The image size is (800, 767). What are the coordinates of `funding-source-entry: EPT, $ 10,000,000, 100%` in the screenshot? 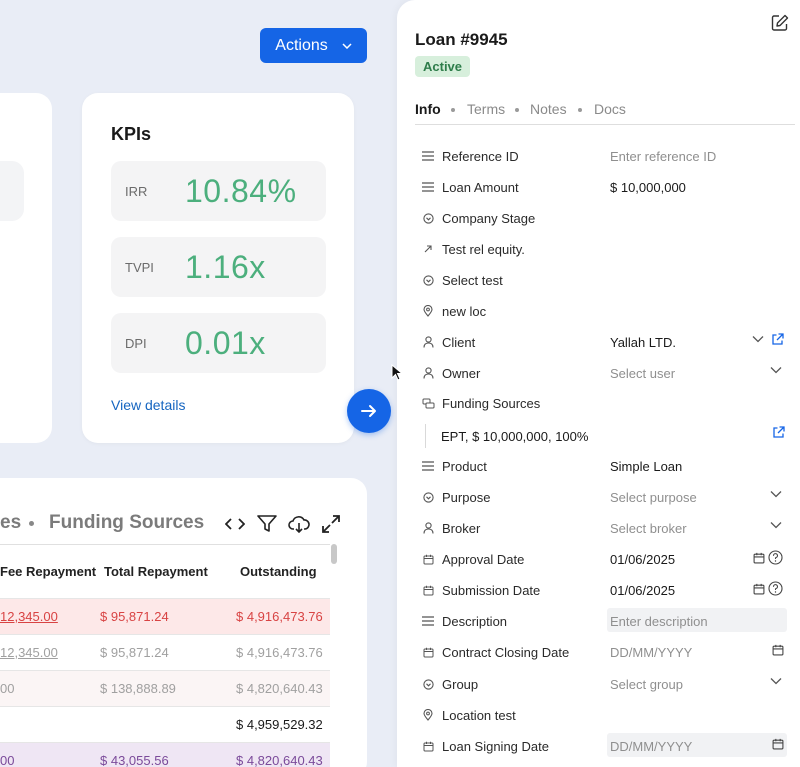 It's located at (606, 436).